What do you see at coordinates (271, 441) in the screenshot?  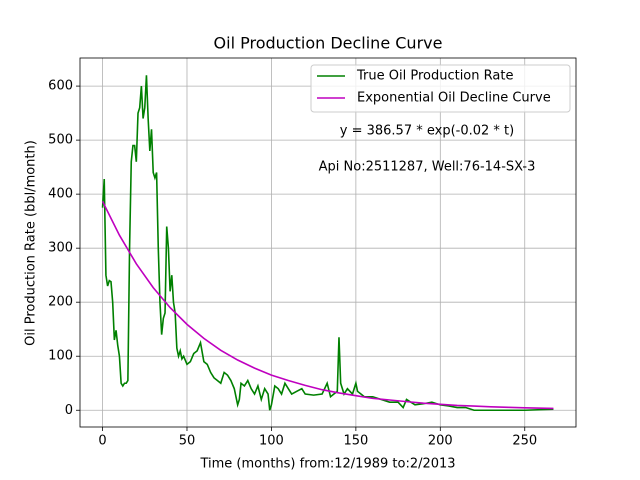 I see `x-tick-label: 100` at bounding box center [271, 441].